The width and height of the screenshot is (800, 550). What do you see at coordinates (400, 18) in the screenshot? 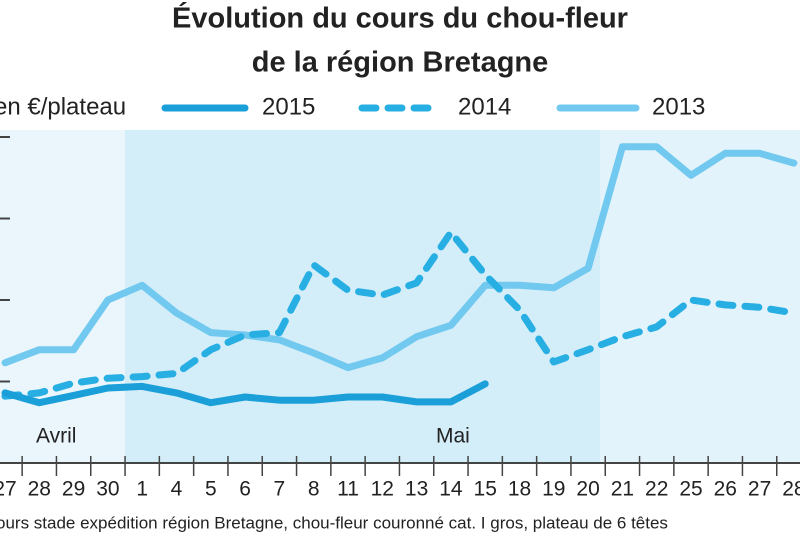
I see `chart-title: Évolution du cours du chou-fleur` at bounding box center [400, 18].